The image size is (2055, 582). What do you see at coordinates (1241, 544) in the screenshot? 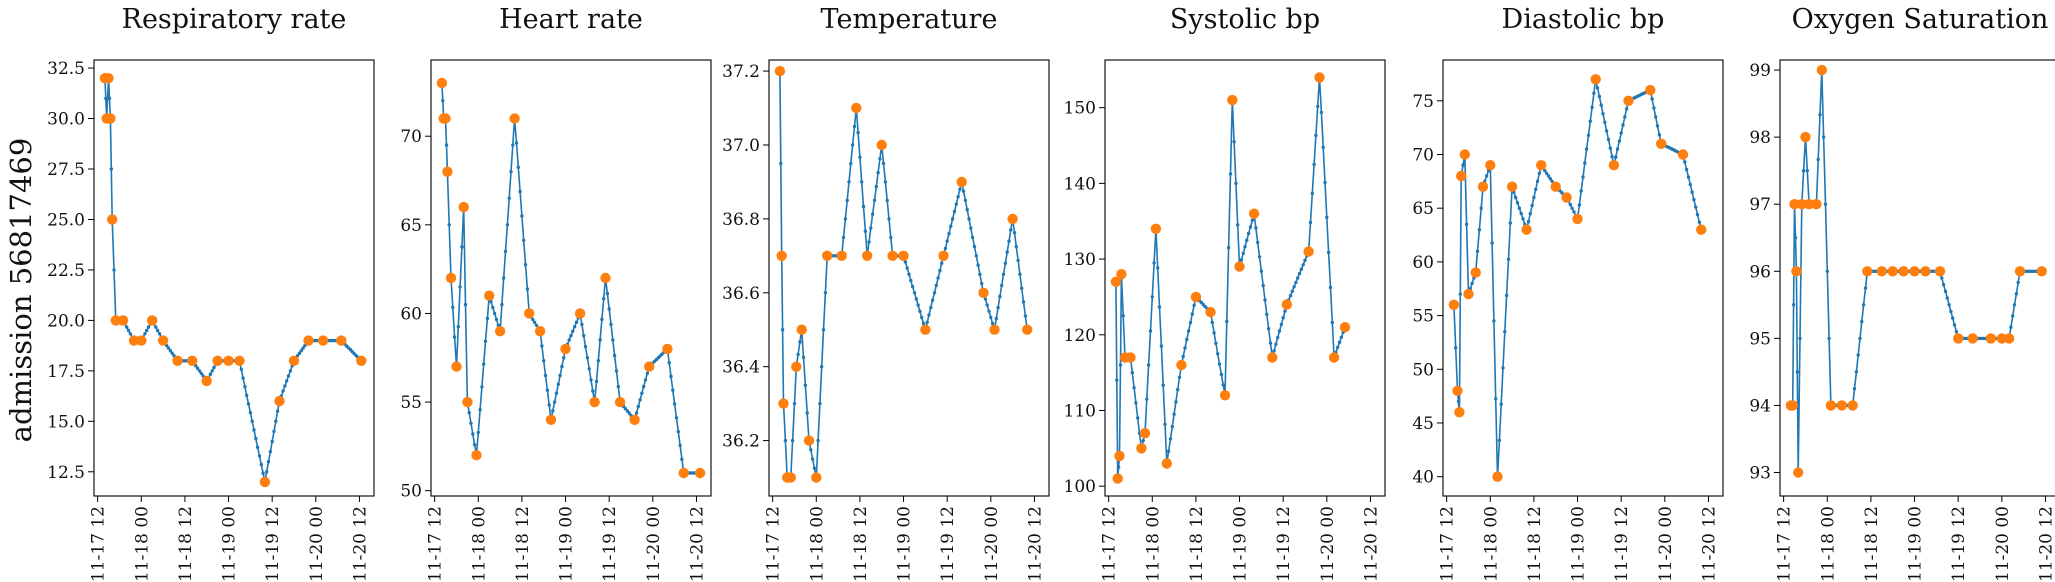
I see `x-tick-label: 11-19 00` at bounding box center [1241, 544].